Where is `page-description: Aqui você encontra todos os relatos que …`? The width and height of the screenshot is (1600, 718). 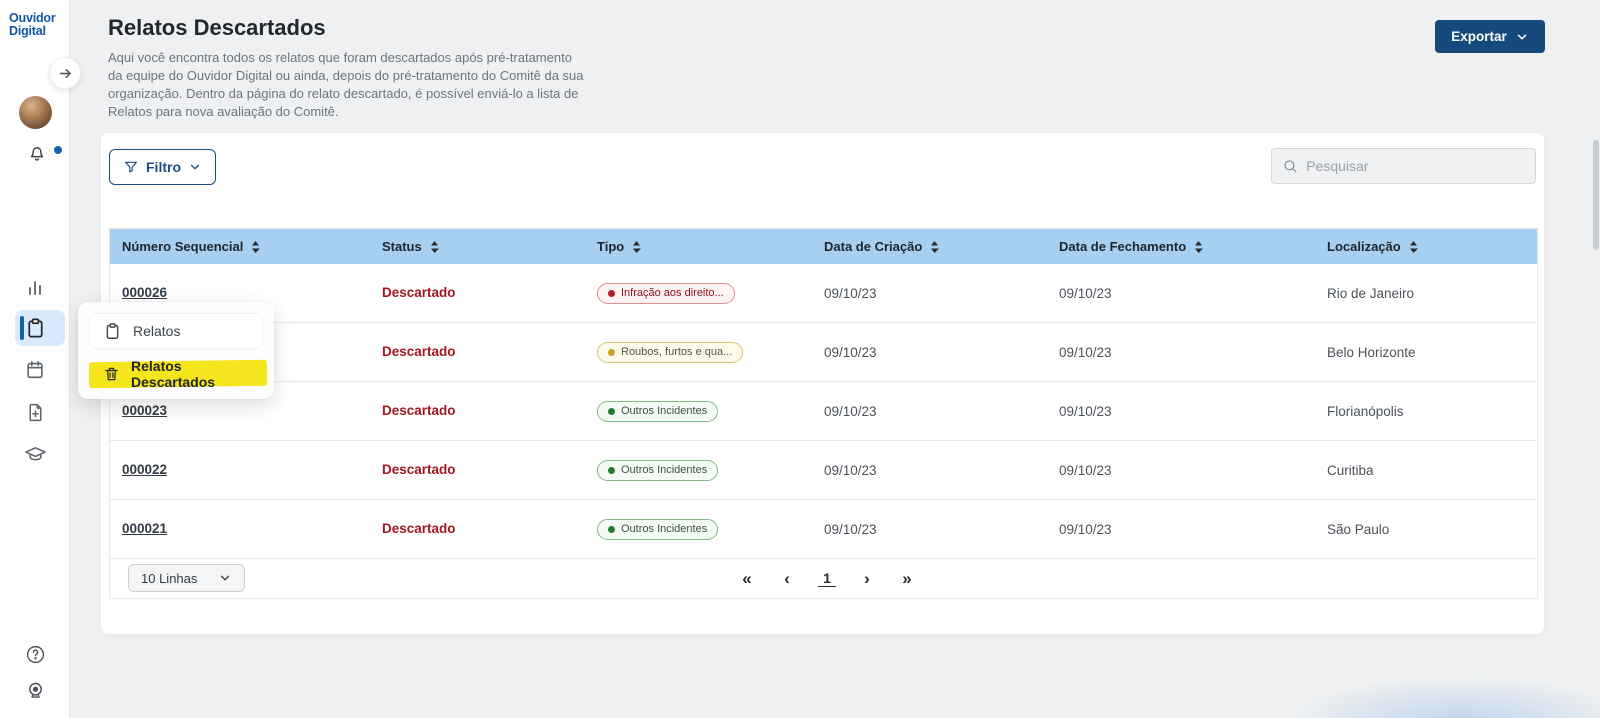 page-description: Aqui você encontra todos os relatos que … is located at coordinates (346, 84).